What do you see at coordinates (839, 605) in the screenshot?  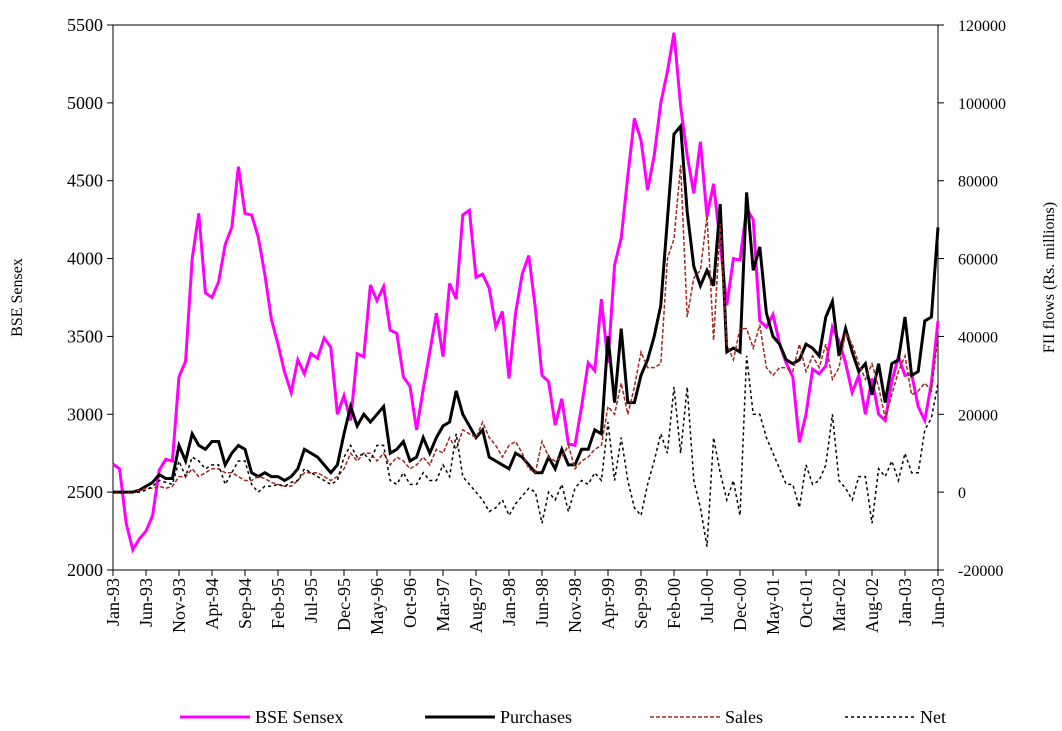 I see `x-tick-label: Mar-02` at bounding box center [839, 605].